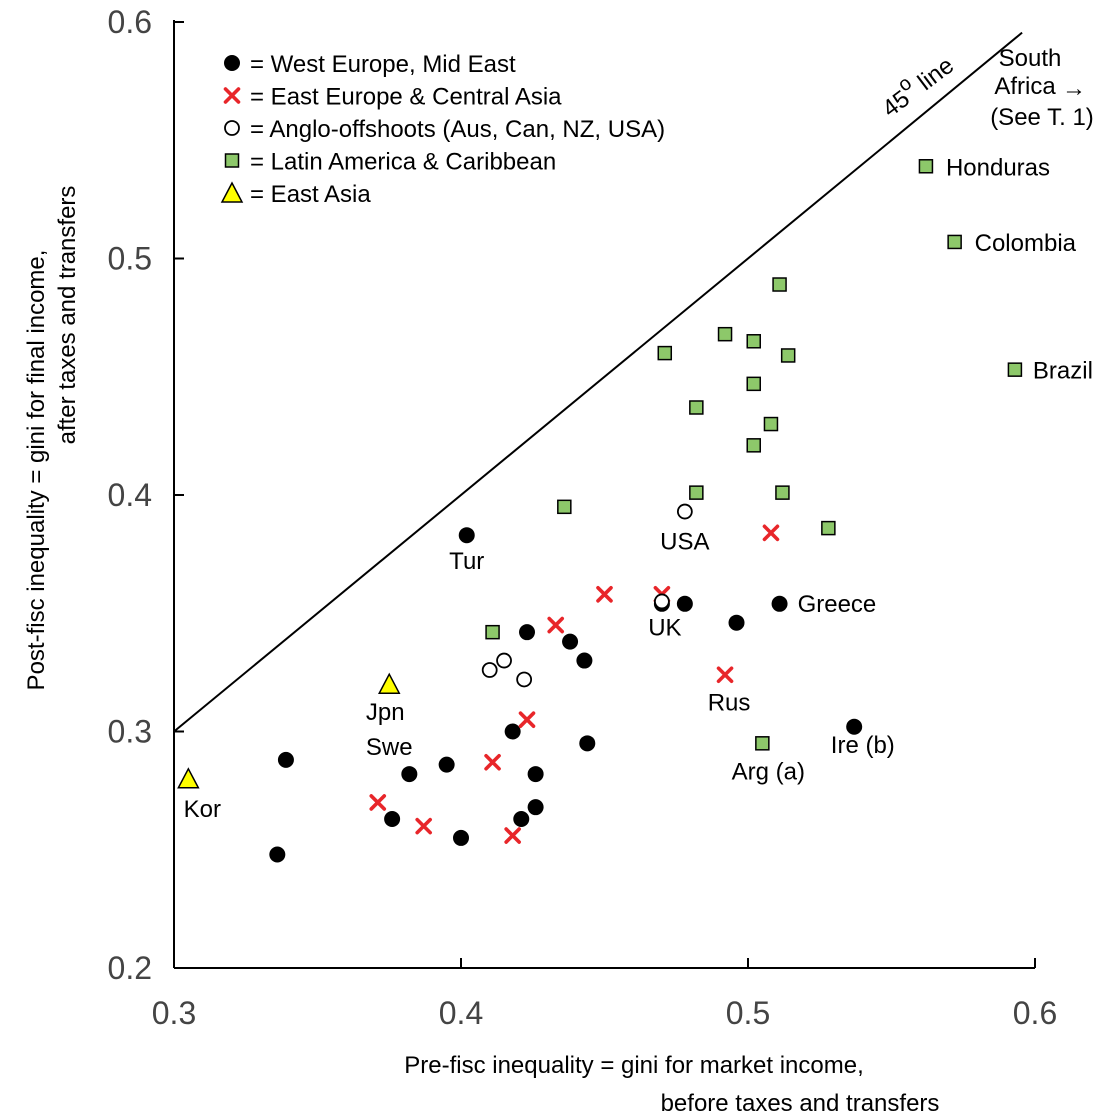 Image resolution: width=1111 pixels, height=1120 pixels. Describe the element at coordinates (174, 1013) in the screenshot. I see `x-tick-label: 0.3` at that location.